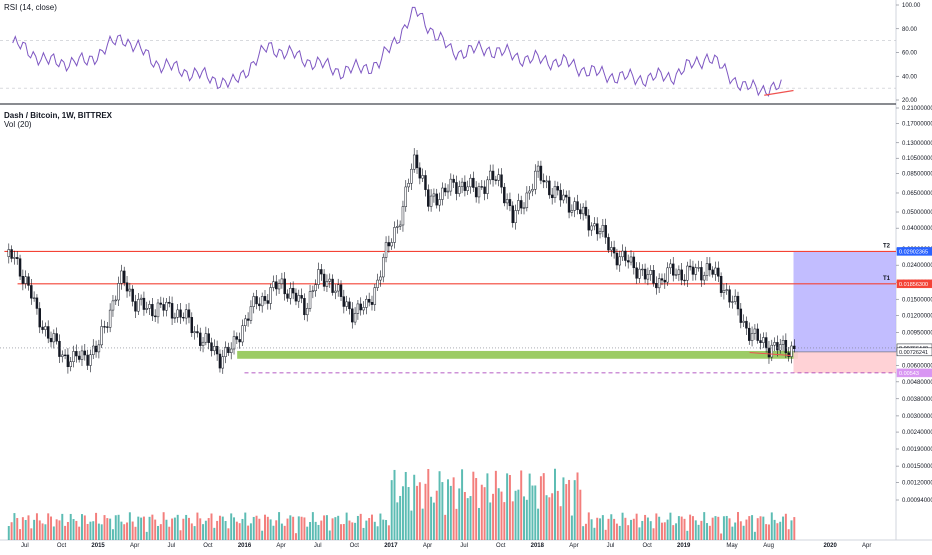  What do you see at coordinates (917, 400) in the screenshot?
I see `price-axis-tick: 0.00380000` at bounding box center [917, 400].